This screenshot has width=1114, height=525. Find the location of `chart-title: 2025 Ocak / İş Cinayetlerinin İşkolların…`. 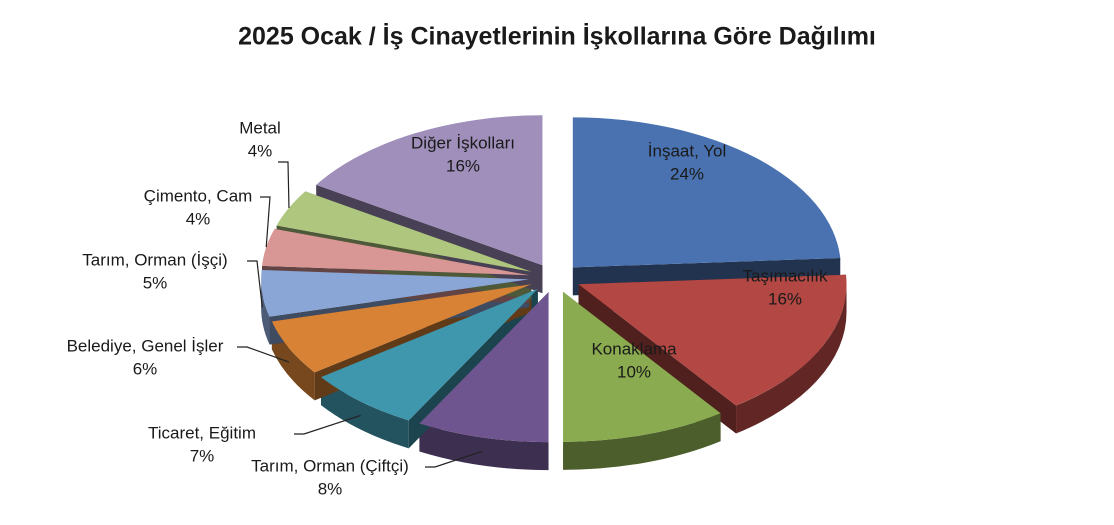

chart-title: 2025 Ocak / İş Cinayetlerinin İşkolların… is located at coordinates (557, 37).